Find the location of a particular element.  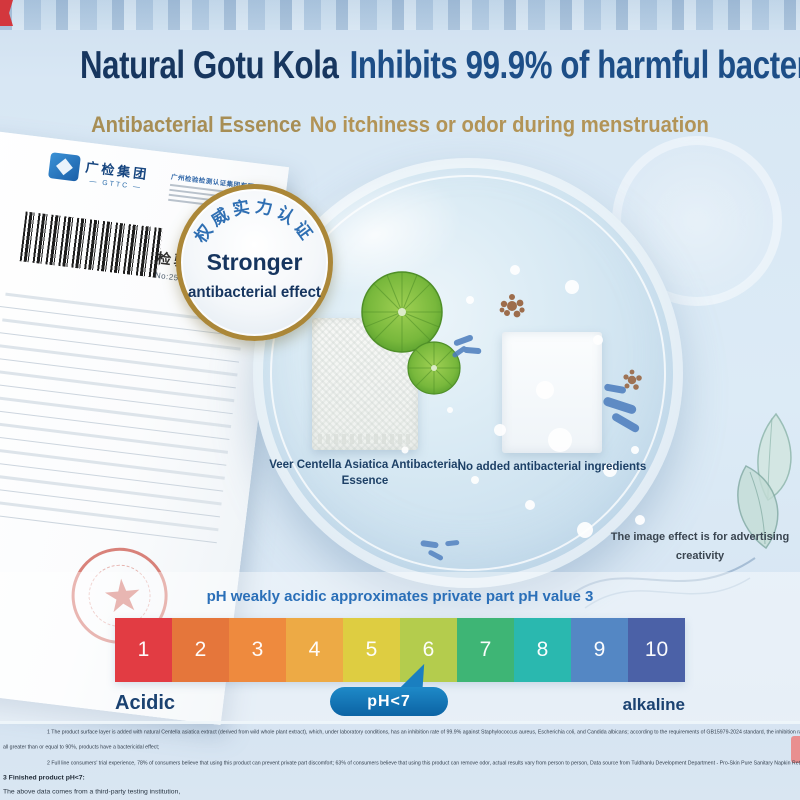

cocci-bacteria-right is located at coordinates (632, 379).